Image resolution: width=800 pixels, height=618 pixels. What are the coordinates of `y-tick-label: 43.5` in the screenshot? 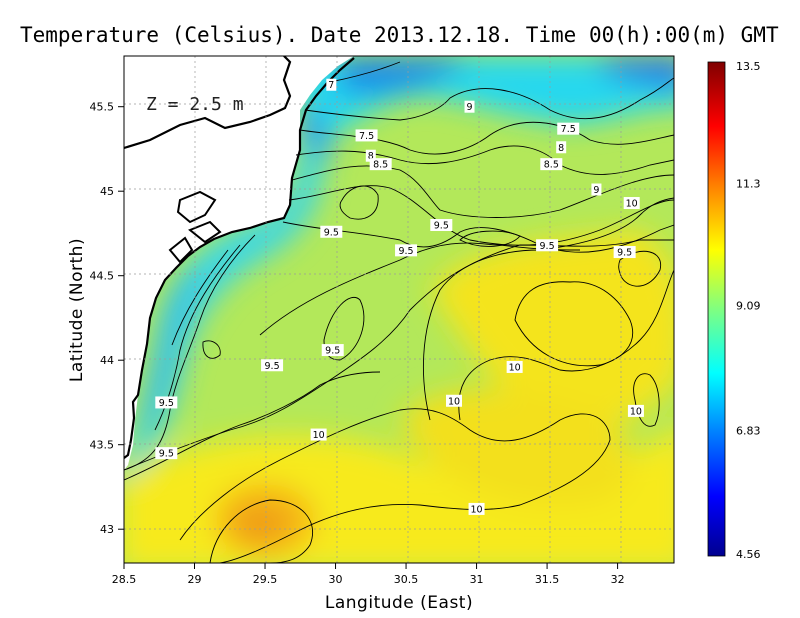 It's located at (102, 445).